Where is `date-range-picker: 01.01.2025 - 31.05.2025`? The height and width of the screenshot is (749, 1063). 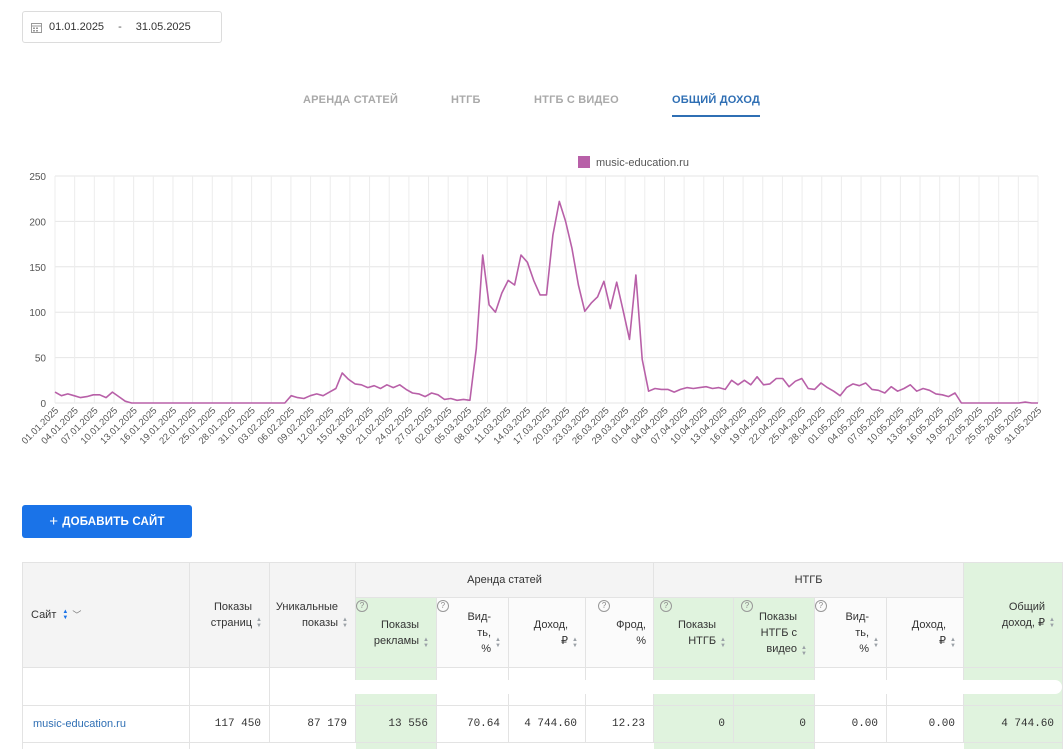 date-range-picker: 01.01.2025 - 31.05.2025 is located at coordinates (122, 27).